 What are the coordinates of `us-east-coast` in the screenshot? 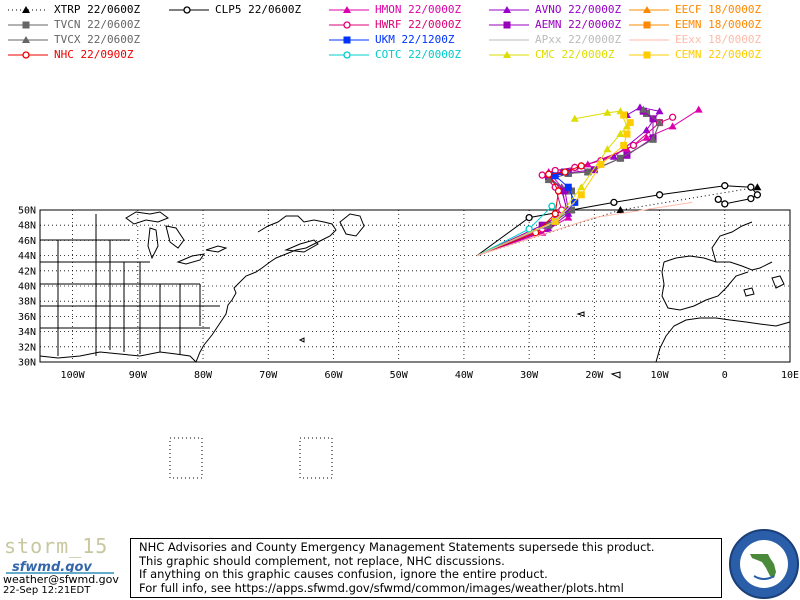 It's located at (266, 289).